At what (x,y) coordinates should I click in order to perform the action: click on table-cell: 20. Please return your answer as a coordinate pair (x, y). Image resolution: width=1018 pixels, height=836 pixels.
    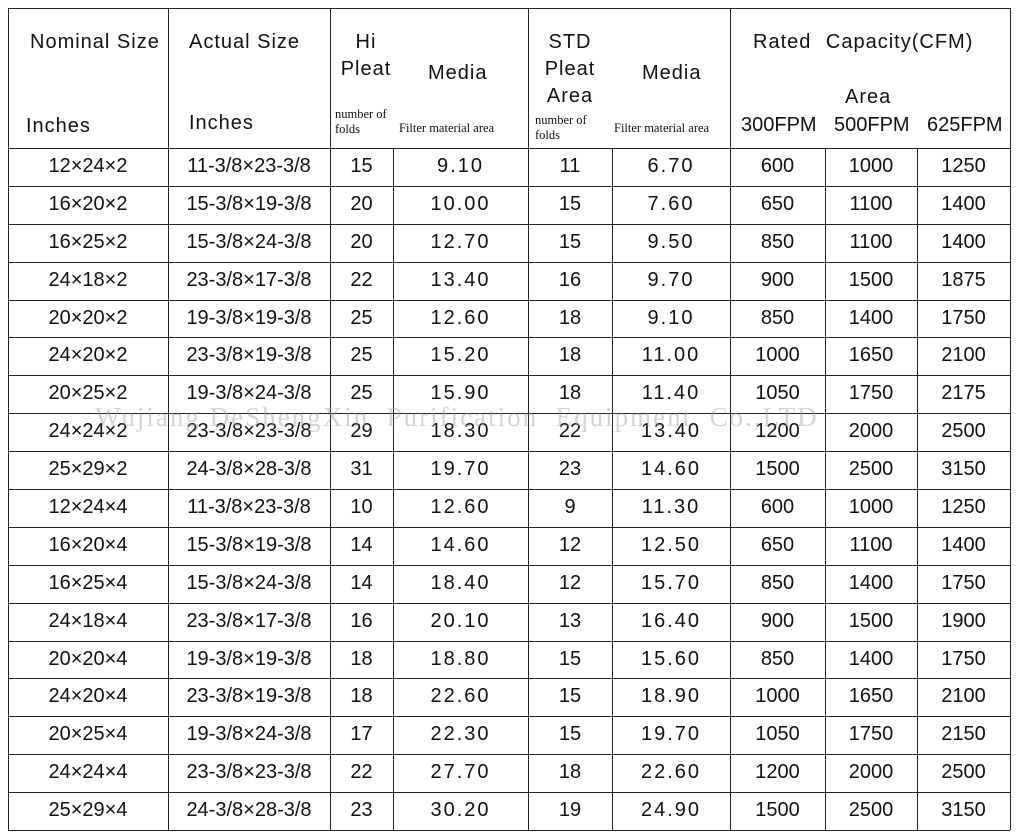
    Looking at the image, I should click on (361, 203).